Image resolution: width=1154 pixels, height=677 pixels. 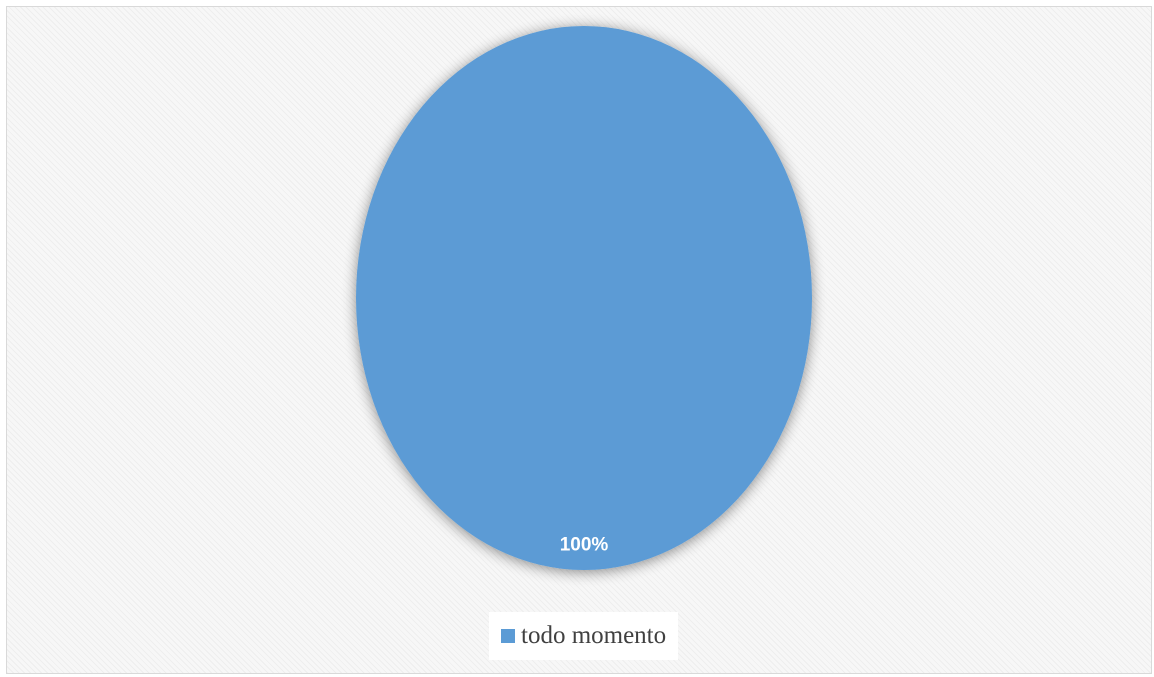 I want to click on pie-data-labels: 100%, so click(x=584, y=545).